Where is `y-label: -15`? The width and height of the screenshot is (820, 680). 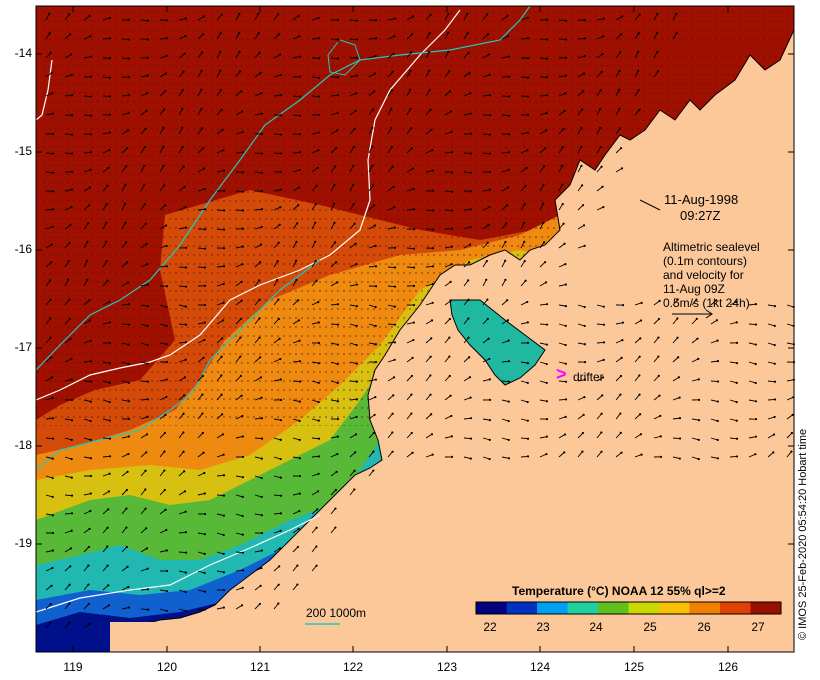
y-label: -15 is located at coordinates (23, 151).